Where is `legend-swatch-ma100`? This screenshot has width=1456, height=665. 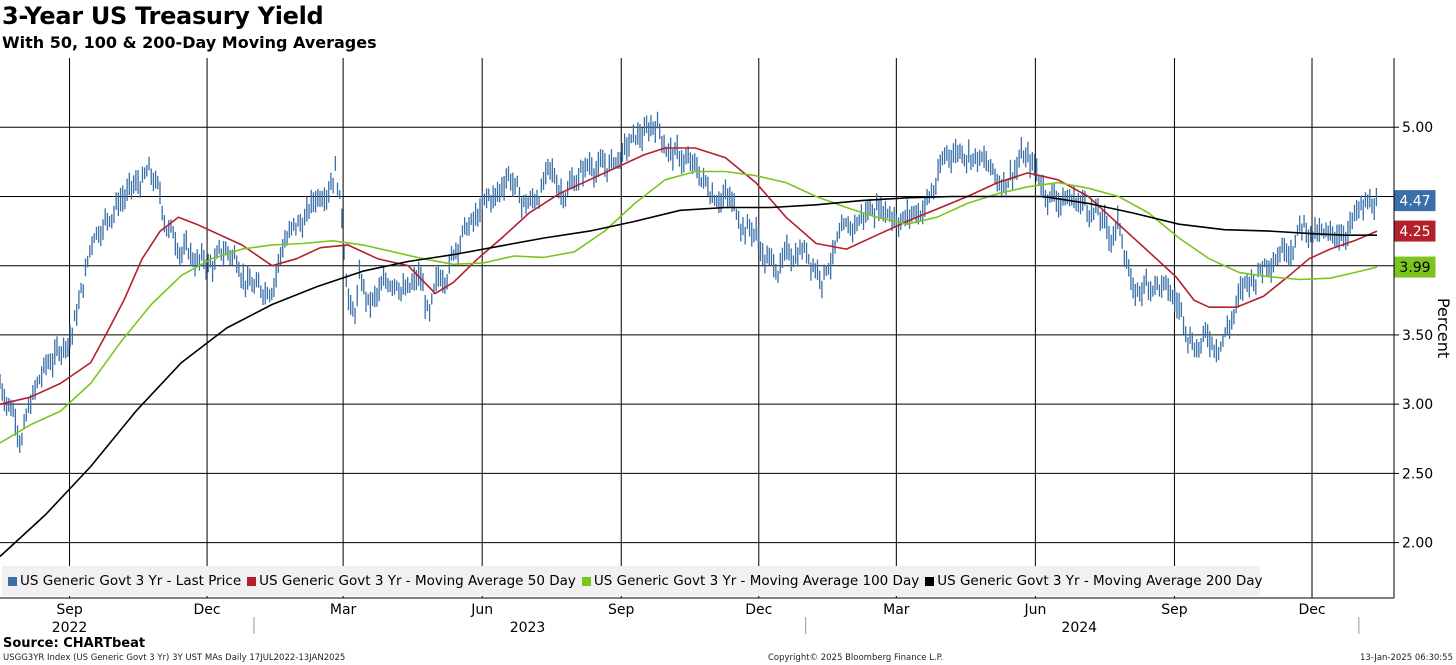 legend-swatch-ma100 is located at coordinates (586, 581).